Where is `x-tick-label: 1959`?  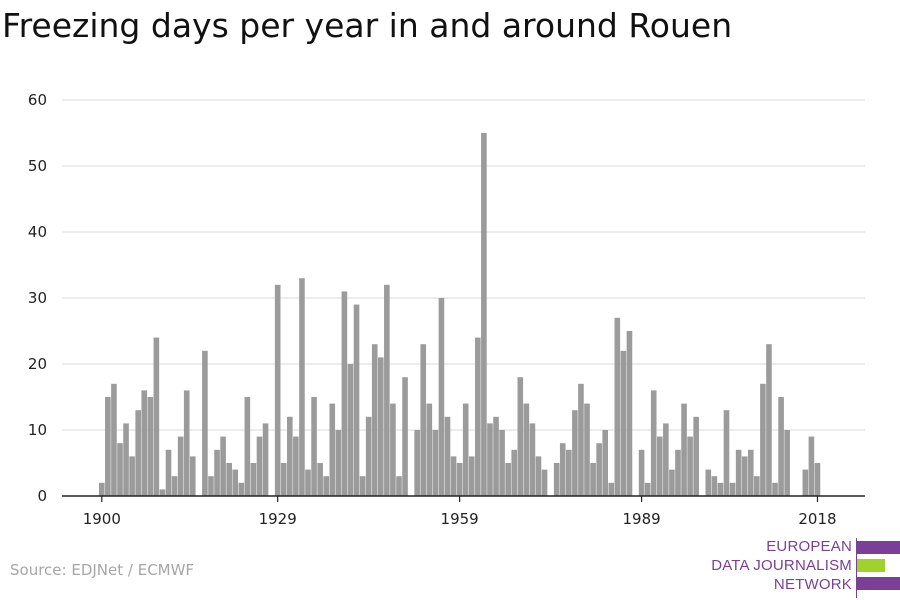
x-tick-label: 1959 is located at coordinates (460, 519).